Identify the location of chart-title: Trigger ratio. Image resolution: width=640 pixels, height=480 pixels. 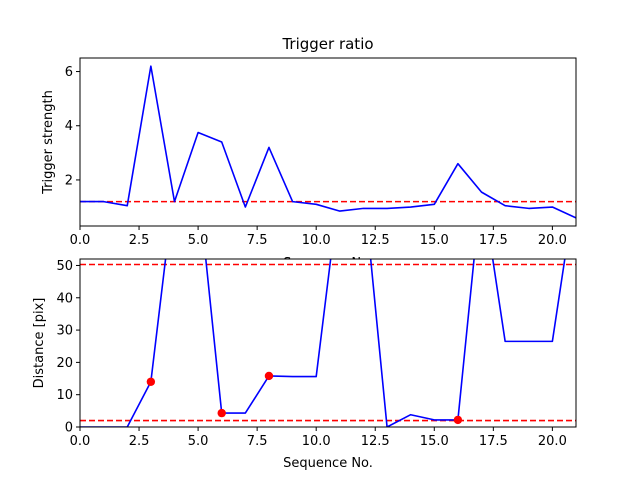
(327, 44).